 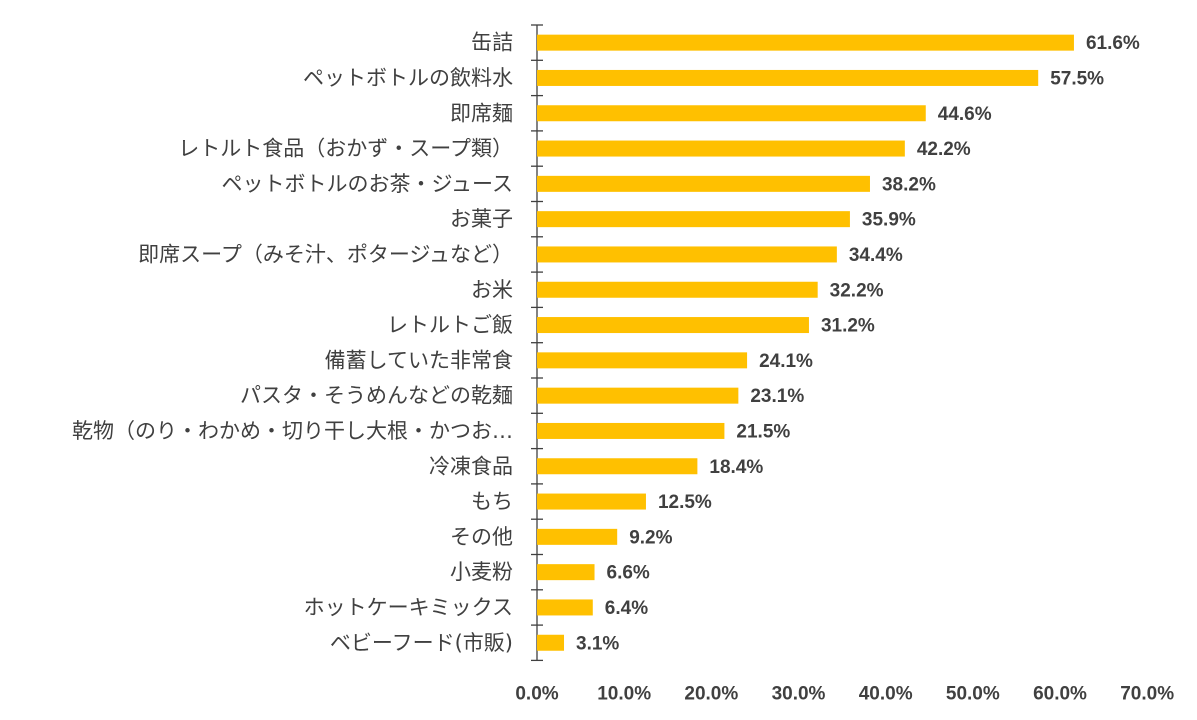 I want to click on x-axis-tick-label: 50.0%, so click(x=973, y=694).